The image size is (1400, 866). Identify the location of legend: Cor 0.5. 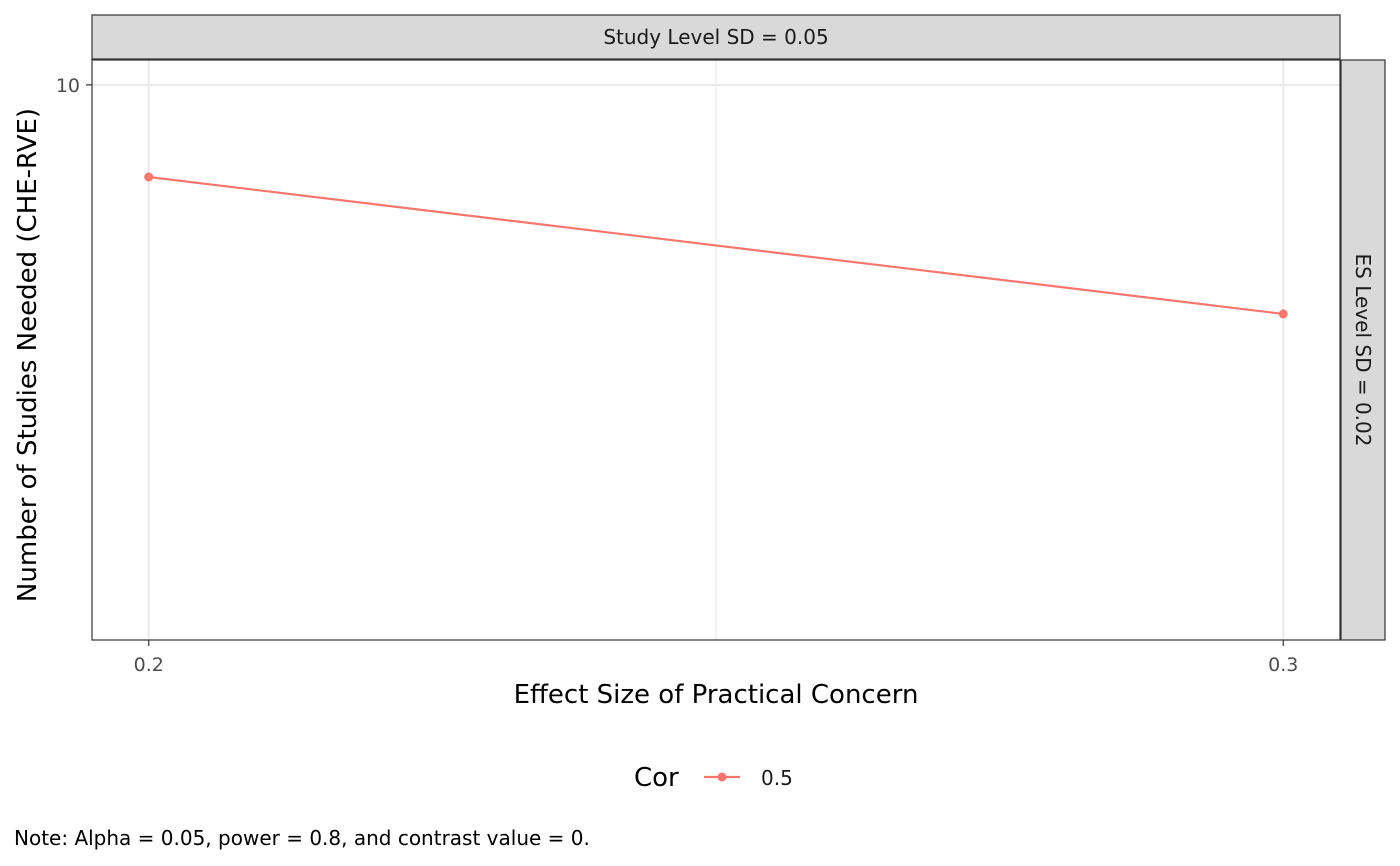
(713, 778).